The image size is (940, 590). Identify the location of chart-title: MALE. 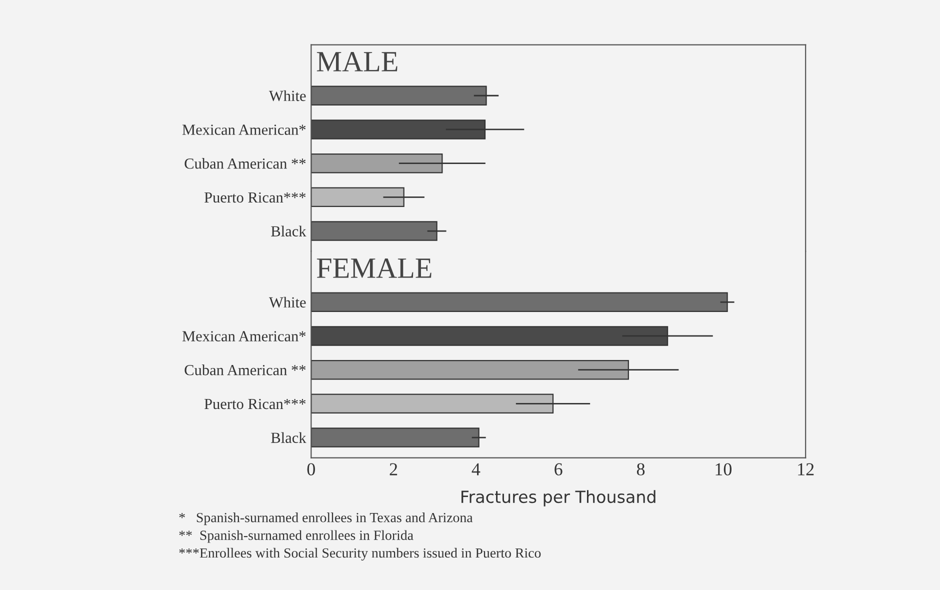
(357, 62).